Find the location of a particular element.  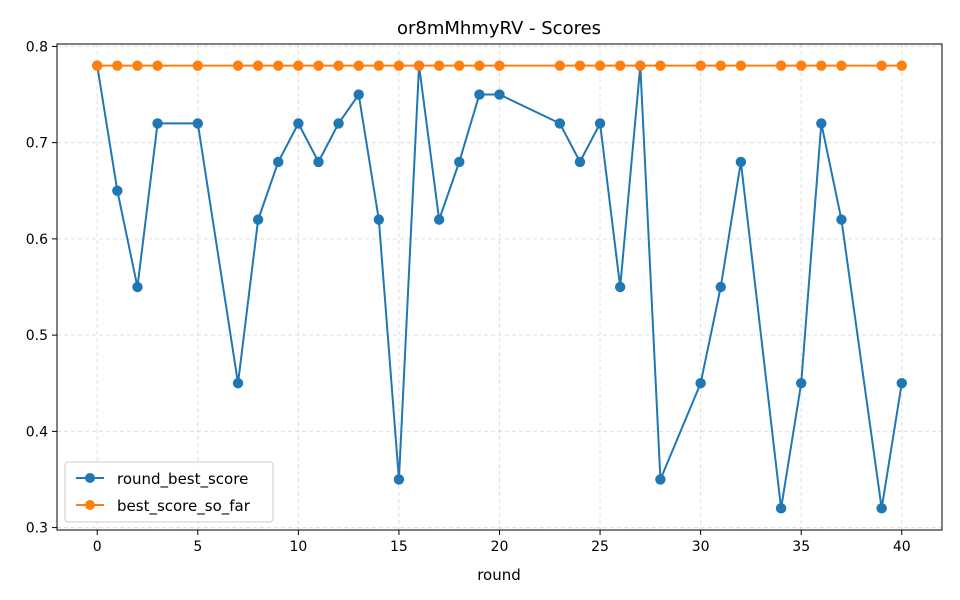

y-tick-label: 0.7 is located at coordinates (37, 144).